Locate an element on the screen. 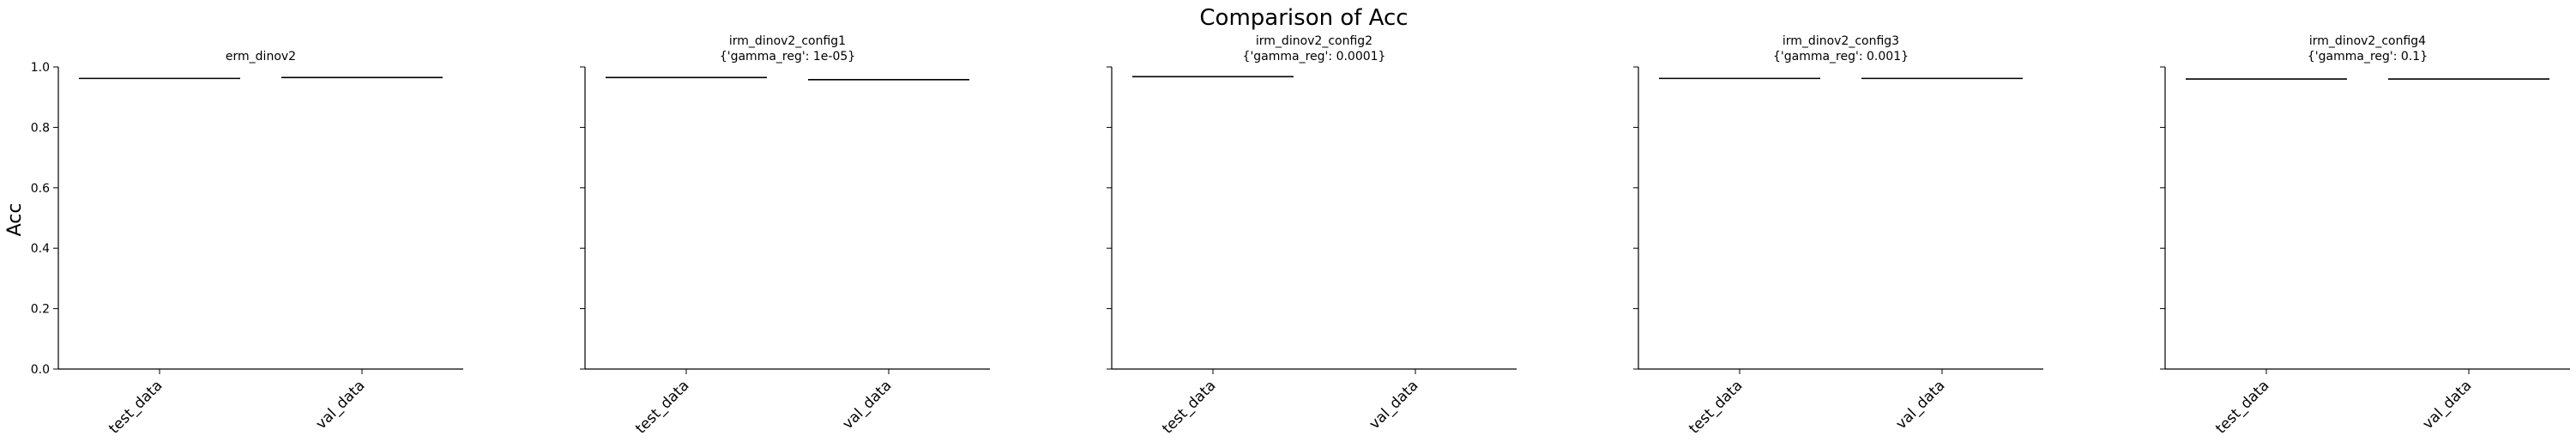 Image resolution: width=2576 pixels, height=448 pixels. subplot-subtitle: {'gamma_reg': 0.001} is located at coordinates (1841, 57).